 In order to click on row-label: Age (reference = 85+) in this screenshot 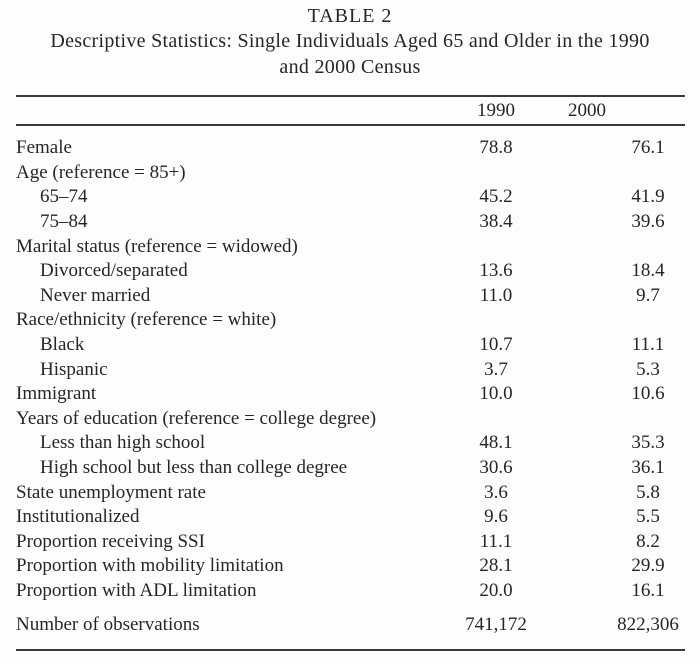, I will do `click(101, 172)`.